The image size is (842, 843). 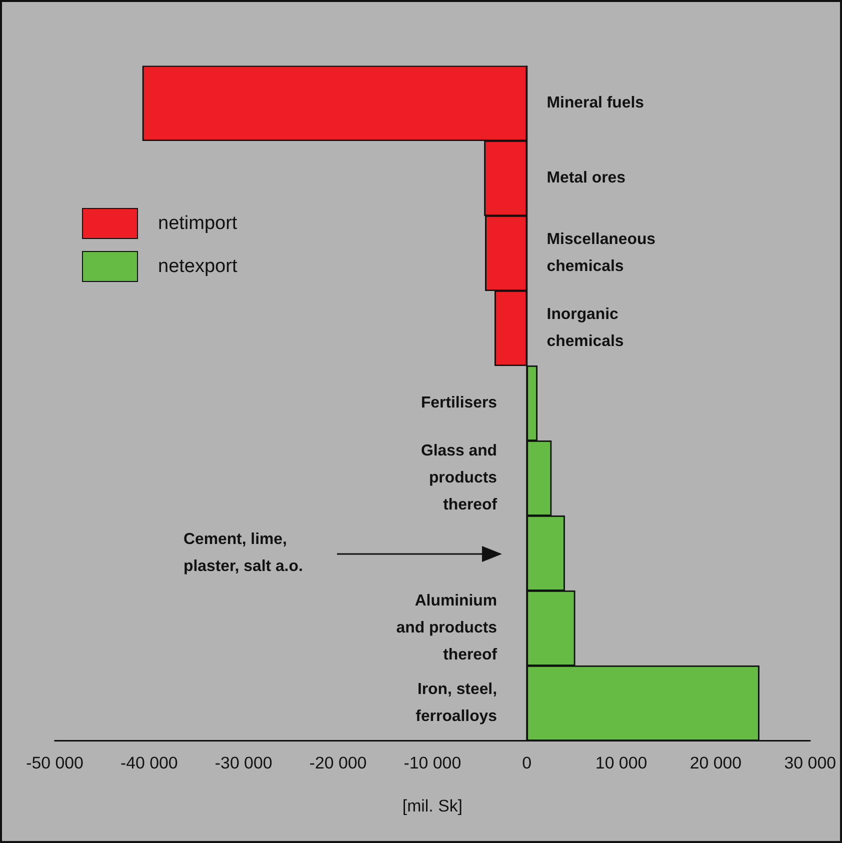 What do you see at coordinates (198, 223) in the screenshot?
I see `legend-label: netimport` at bounding box center [198, 223].